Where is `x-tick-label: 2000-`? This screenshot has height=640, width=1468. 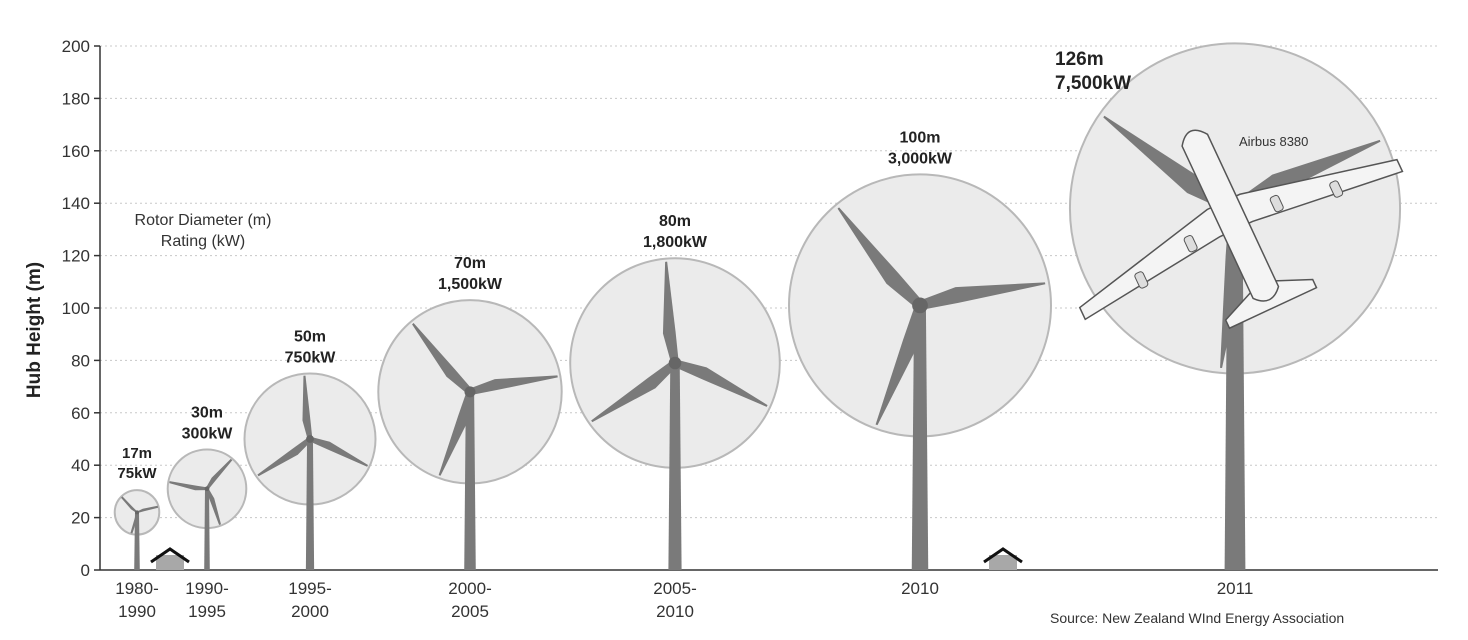
x-tick-label: 2000- is located at coordinates (469, 588).